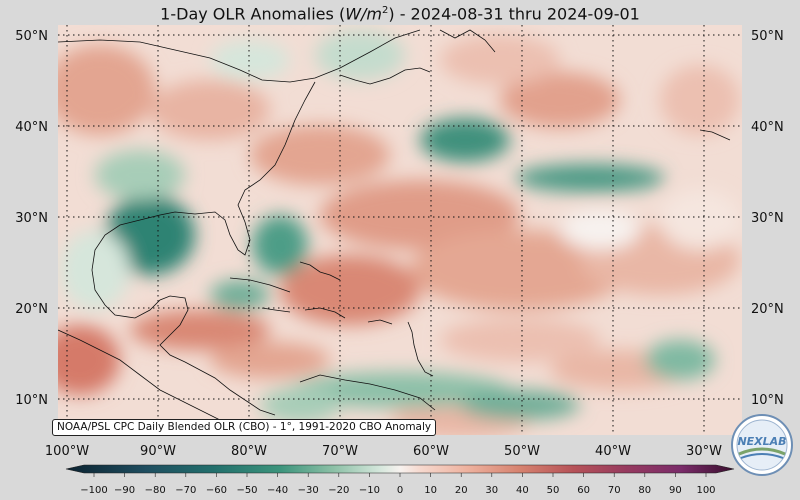  Describe the element at coordinates (253, 14) in the screenshot. I see `title-prefix: 1-Day OLR Anomalies (` at that location.